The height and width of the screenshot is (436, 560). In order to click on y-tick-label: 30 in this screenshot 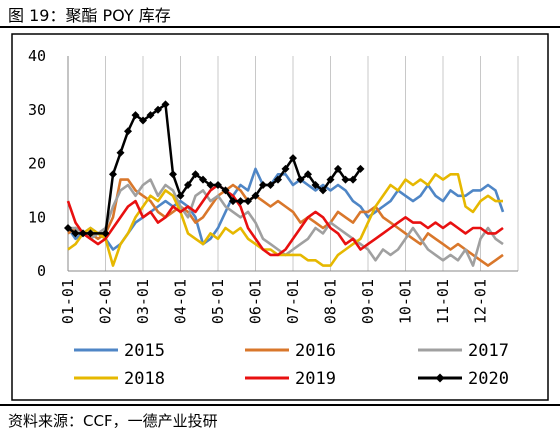, I will do `click(37, 110)`.